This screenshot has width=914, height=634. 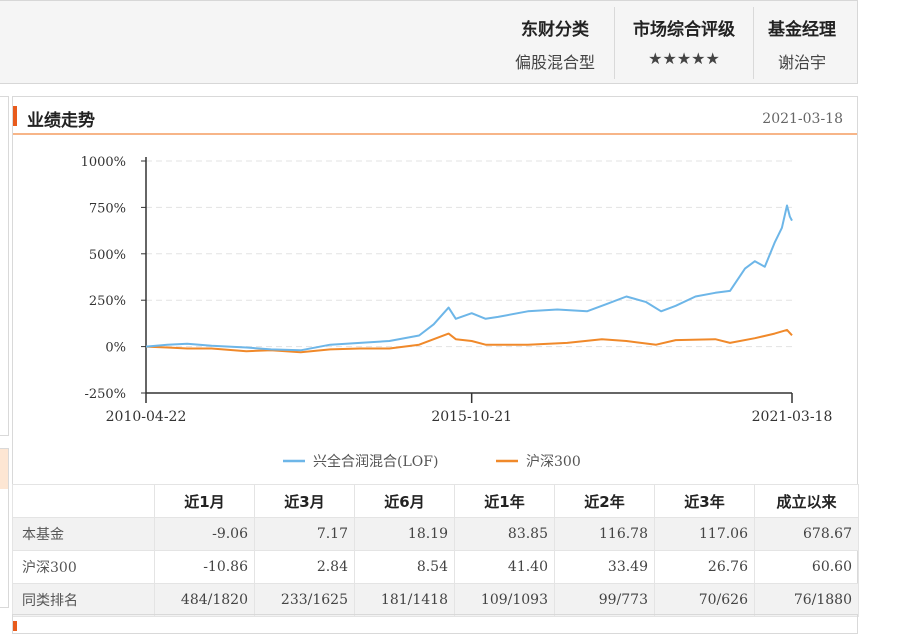 What do you see at coordinates (15, 116) in the screenshot?
I see `title-accent-bar` at bounding box center [15, 116].